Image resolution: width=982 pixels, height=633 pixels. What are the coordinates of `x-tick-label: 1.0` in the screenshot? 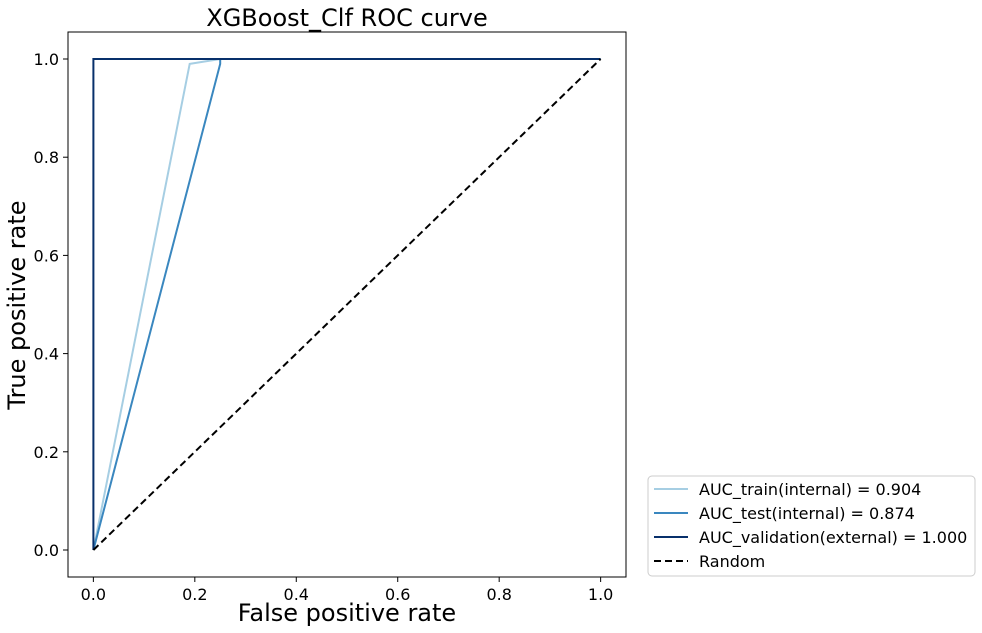 It's located at (600, 594).